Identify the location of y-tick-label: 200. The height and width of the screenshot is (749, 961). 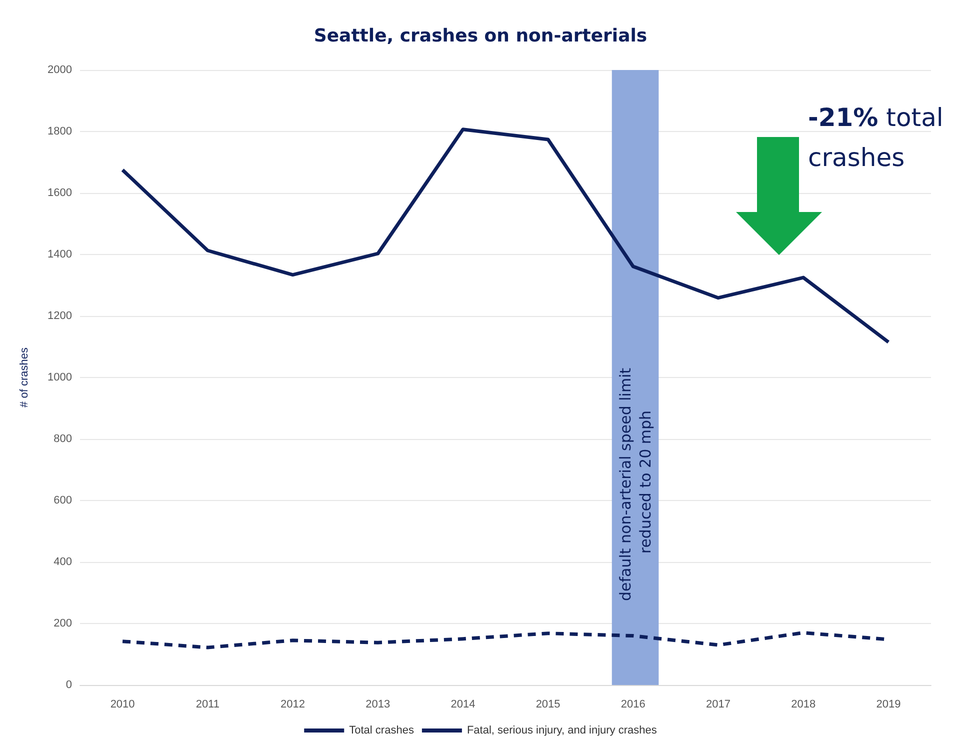
(63, 624).